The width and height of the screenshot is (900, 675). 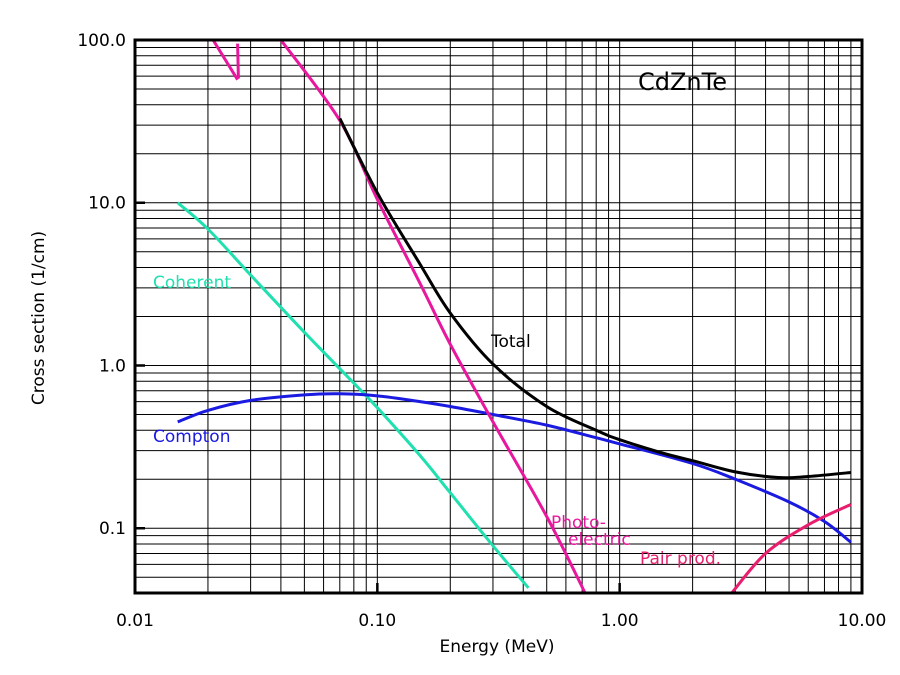 What do you see at coordinates (497, 647) in the screenshot?
I see `x-axis-title: Energy (MeV)` at bounding box center [497, 647].